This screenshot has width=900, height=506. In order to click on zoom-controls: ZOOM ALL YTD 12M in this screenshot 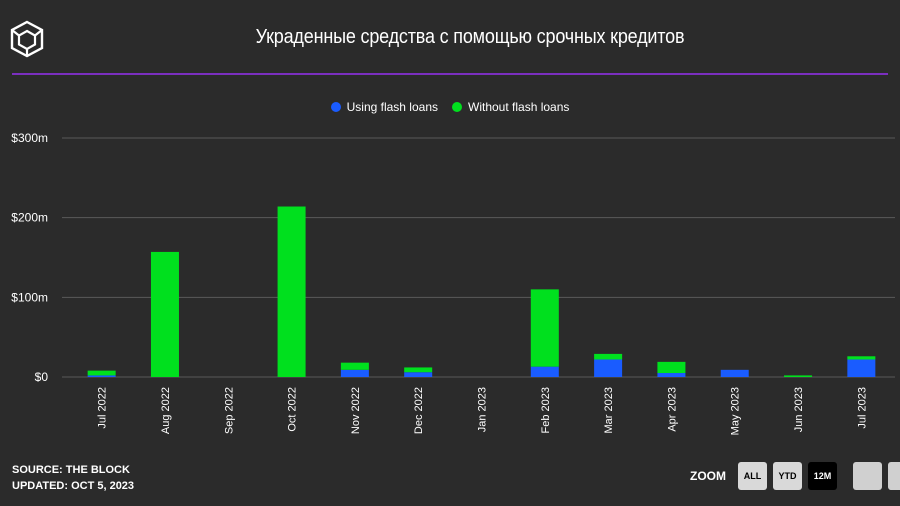, I will do `click(795, 476)`.